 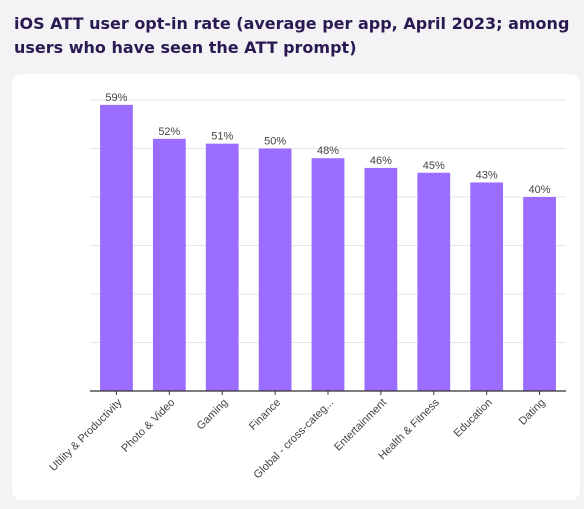 What do you see at coordinates (473, 418) in the screenshot?
I see `x-tick-label-7: Education` at bounding box center [473, 418].